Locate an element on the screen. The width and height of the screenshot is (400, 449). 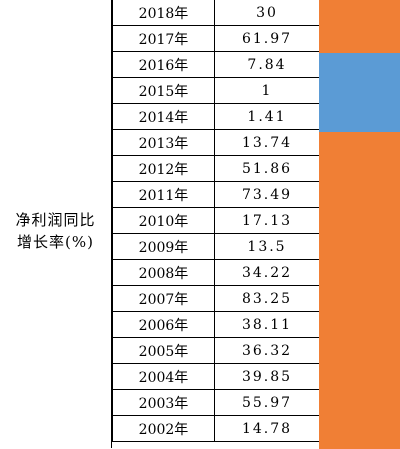
year-cell: 2018年 is located at coordinates (163, 13).